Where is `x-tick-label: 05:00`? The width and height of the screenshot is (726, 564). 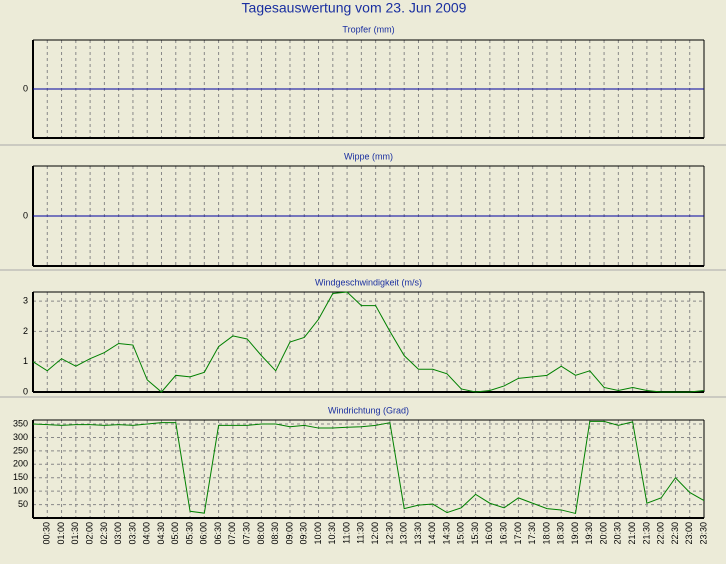 x-tick-label: 05:00 is located at coordinates (175, 533).